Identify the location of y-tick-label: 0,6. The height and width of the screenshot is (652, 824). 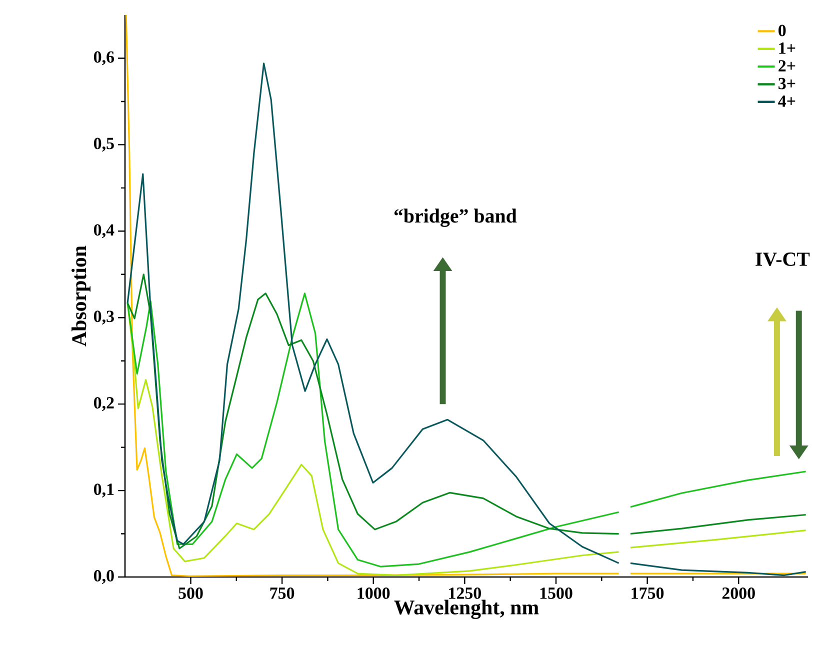
(104, 58).